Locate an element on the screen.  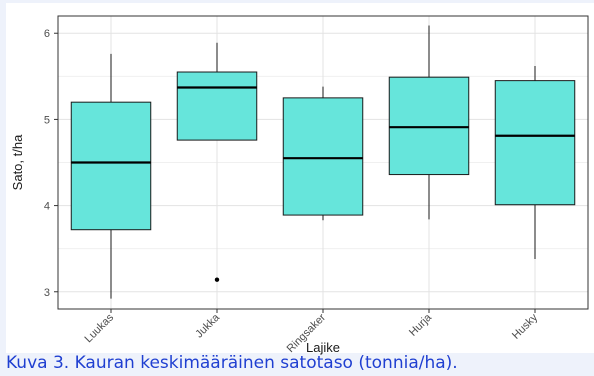
x-axis-label: Lajike is located at coordinates (323, 347).